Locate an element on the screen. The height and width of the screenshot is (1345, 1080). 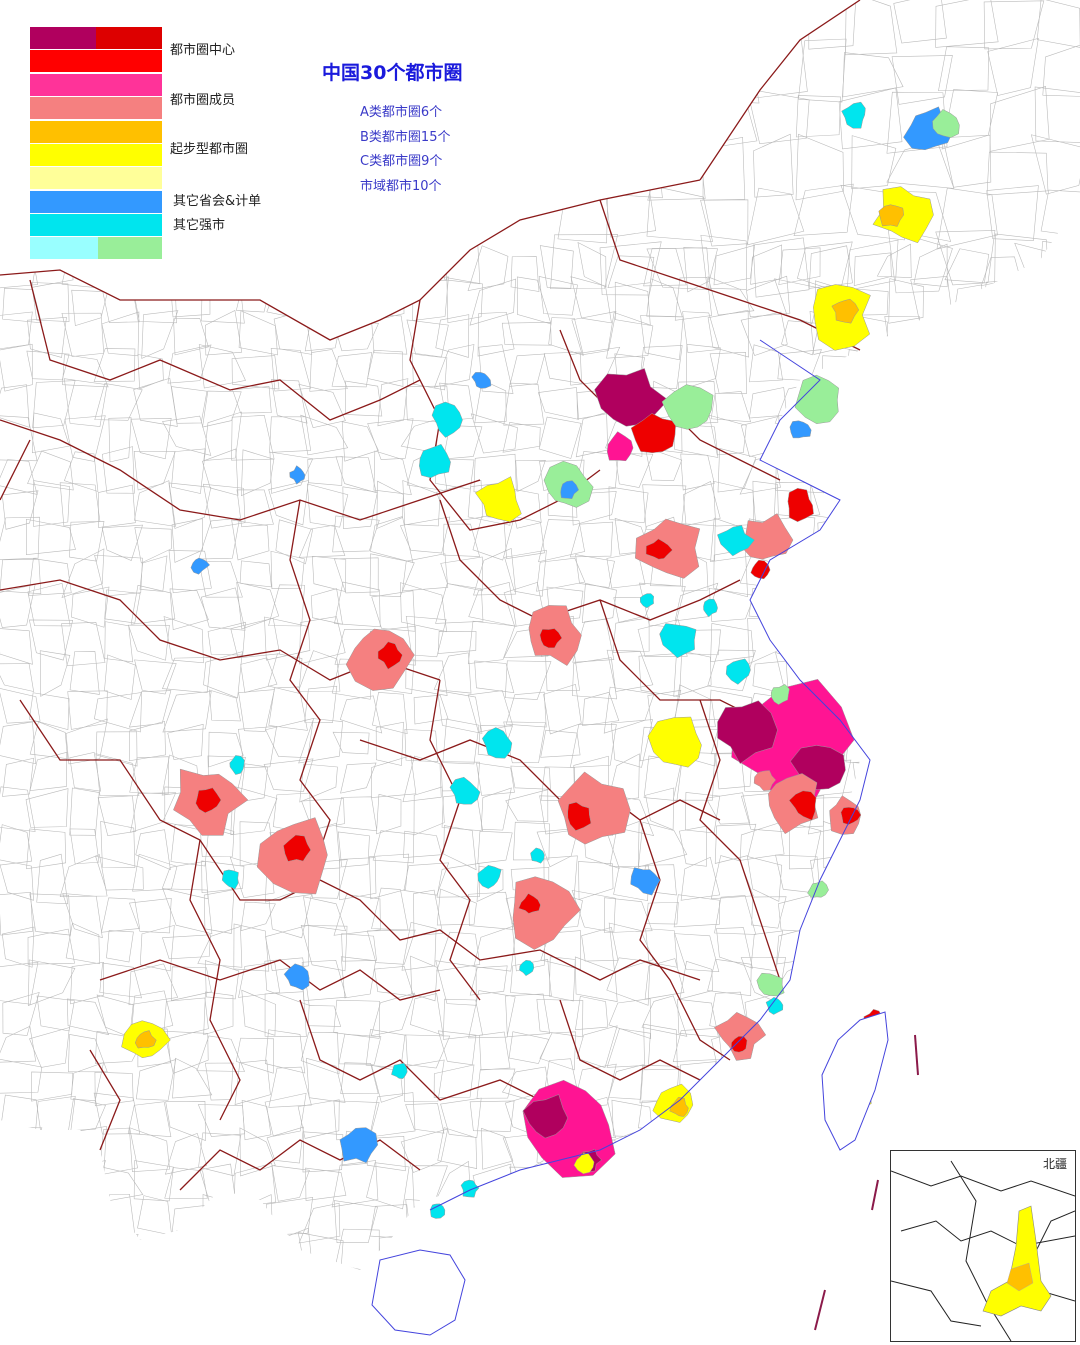
provincial-capital is located at coordinates (358, 1145).